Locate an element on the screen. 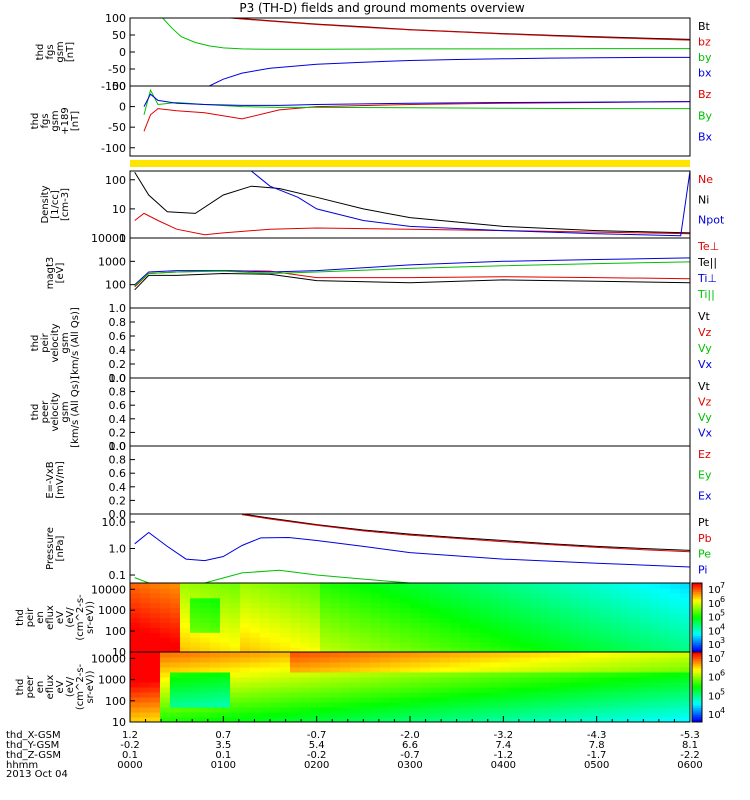  y-tick-label: -50 is located at coordinates (117, 127).